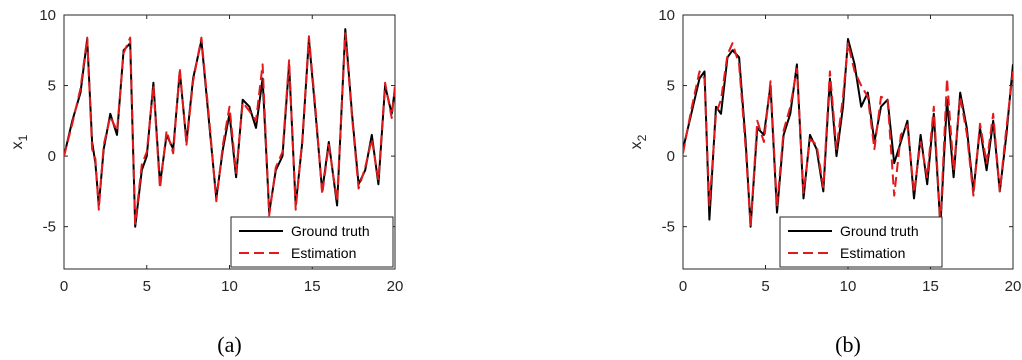 The width and height of the screenshot is (1022, 360). I want to click on panel-caption: (a), so click(229, 344).